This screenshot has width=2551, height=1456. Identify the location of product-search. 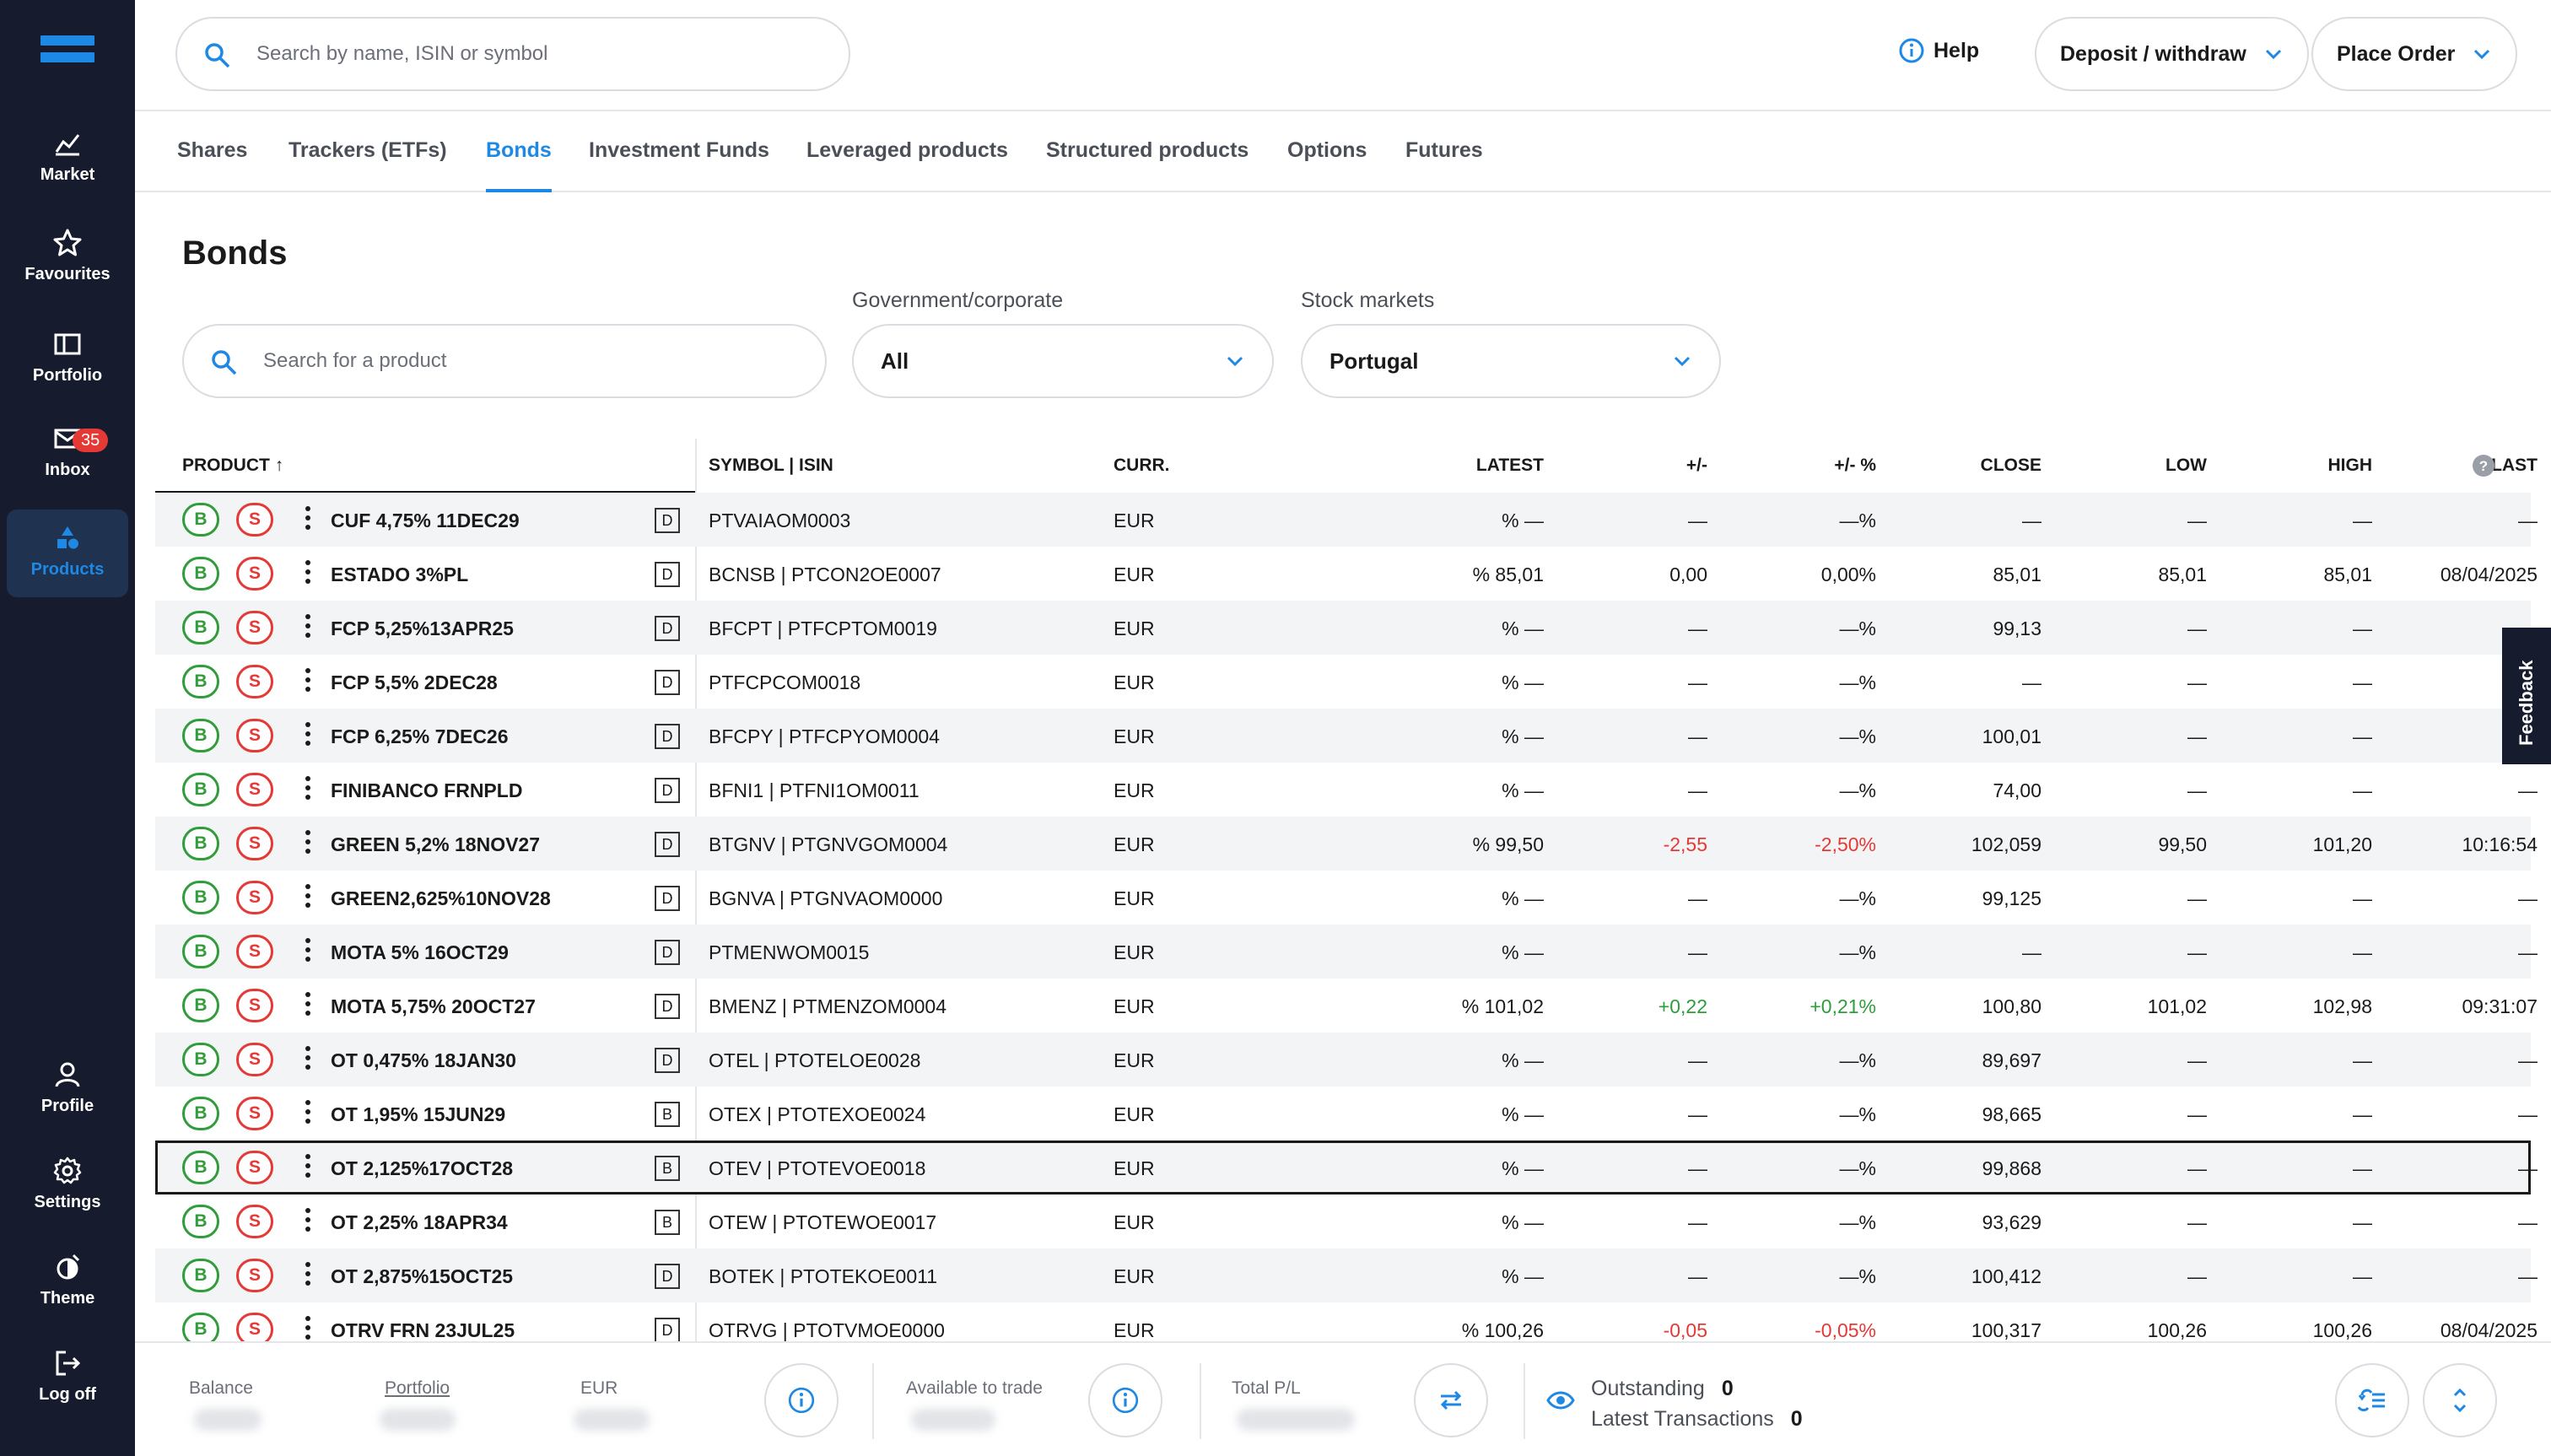
(504, 361).